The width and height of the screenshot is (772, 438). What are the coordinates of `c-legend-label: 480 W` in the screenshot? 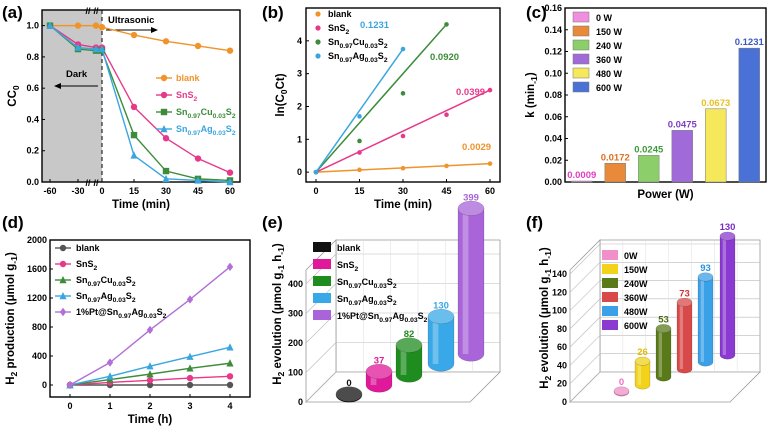 It's located at (609, 74).